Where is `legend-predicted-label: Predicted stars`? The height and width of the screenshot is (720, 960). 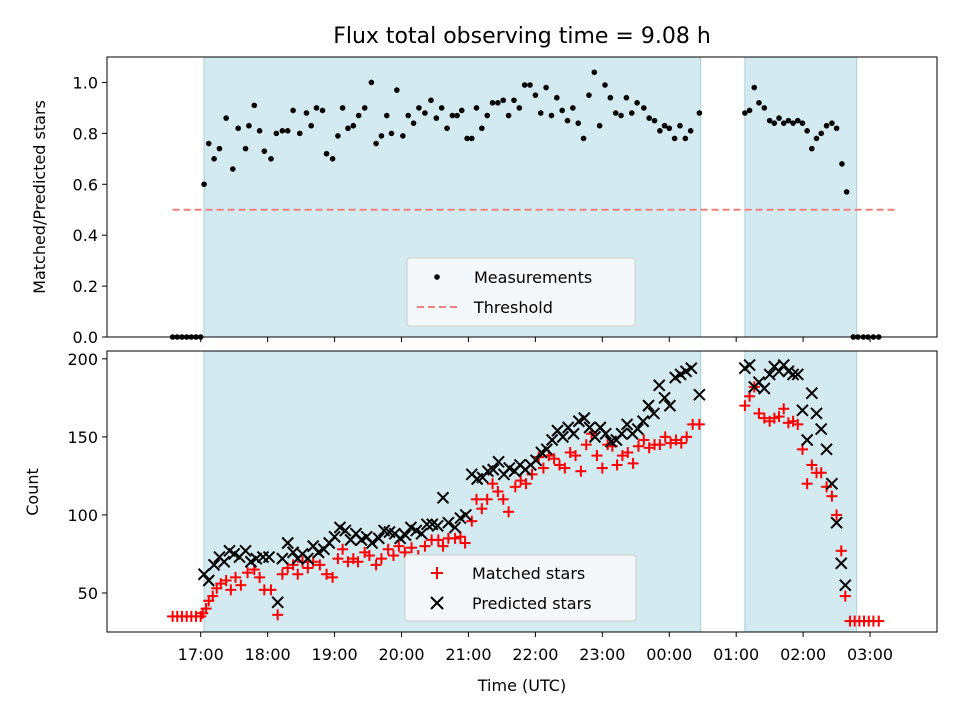 legend-predicted-label: Predicted stars is located at coordinates (532, 603).